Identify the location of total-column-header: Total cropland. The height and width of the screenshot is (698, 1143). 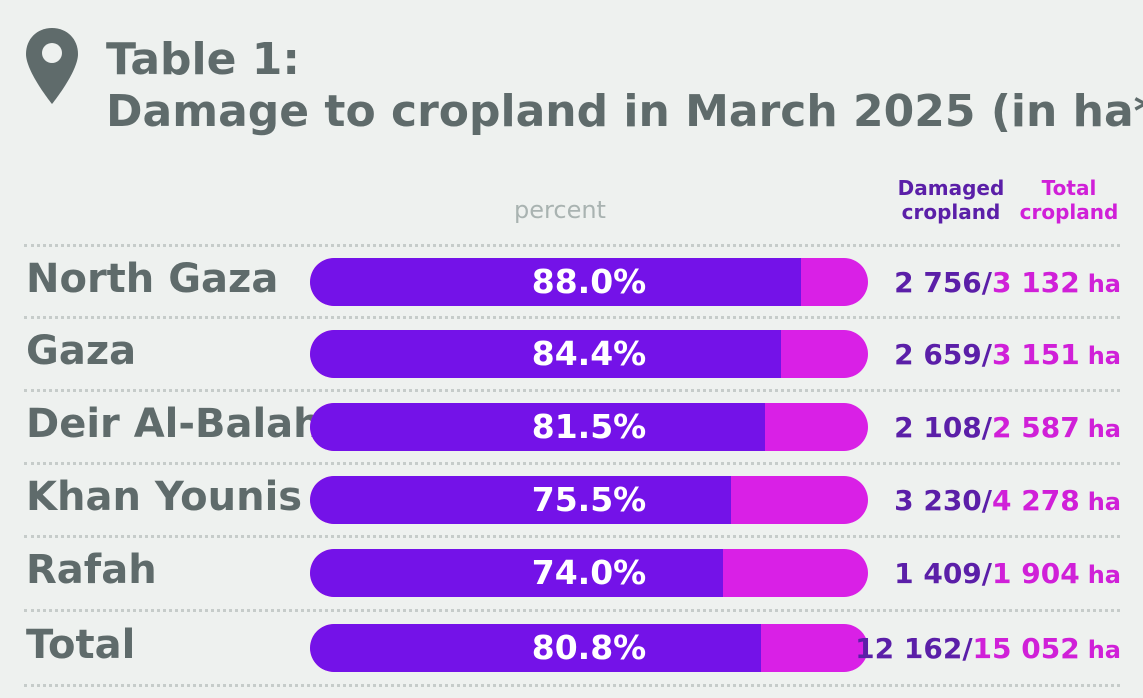
(1069, 200).